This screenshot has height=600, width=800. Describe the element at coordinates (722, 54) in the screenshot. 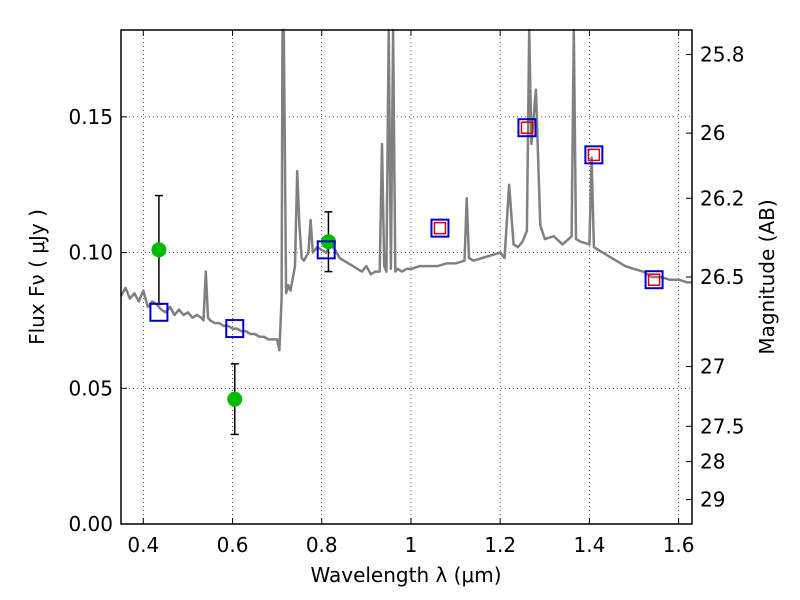

I see `right-tick-label: 25.8` at that location.